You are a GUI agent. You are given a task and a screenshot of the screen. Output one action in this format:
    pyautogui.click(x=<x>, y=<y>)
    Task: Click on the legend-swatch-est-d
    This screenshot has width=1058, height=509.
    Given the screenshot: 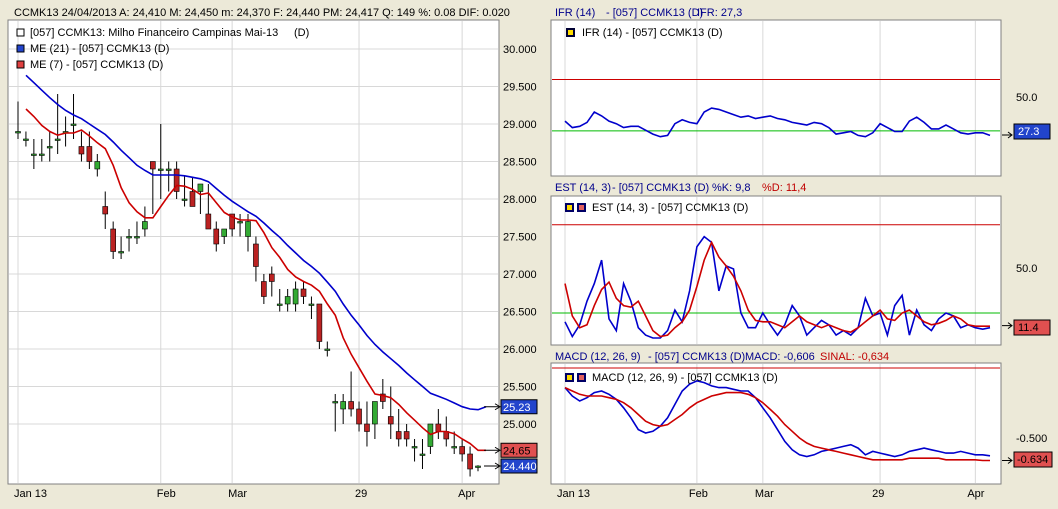 What is the action you would take?
    pyautogui.click(x=581, y=207)
    